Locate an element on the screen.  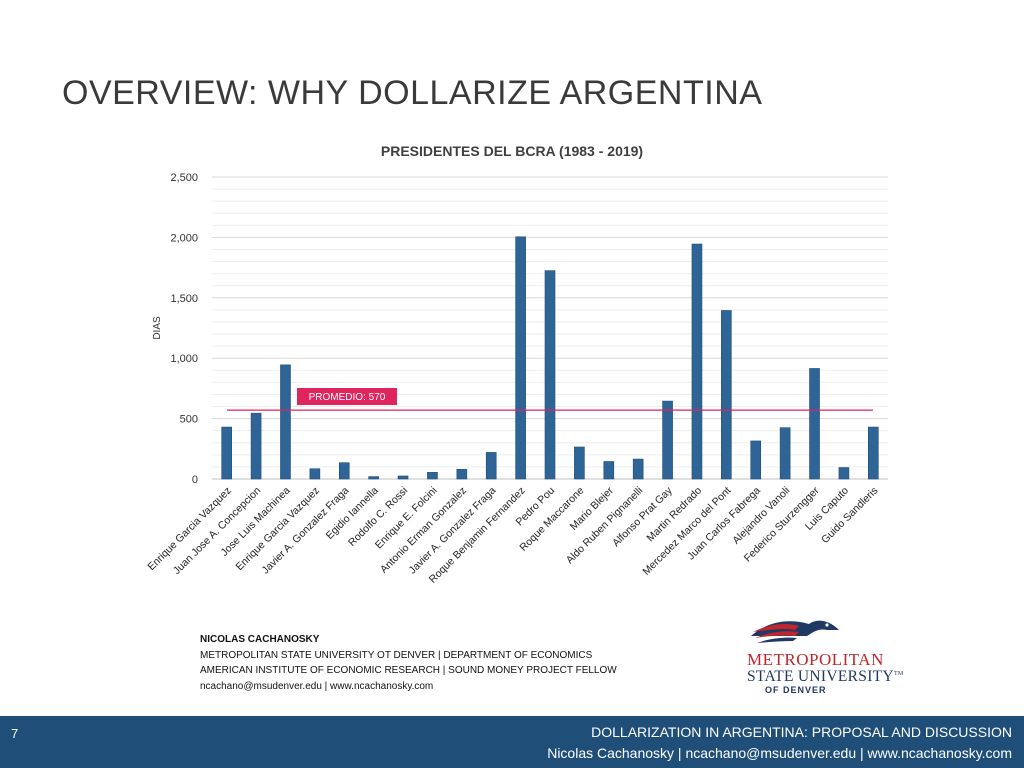
slide-title: OVERVIEW: WHY DOLLARIZE ARGENTINA is located at coordinates (412, 93).